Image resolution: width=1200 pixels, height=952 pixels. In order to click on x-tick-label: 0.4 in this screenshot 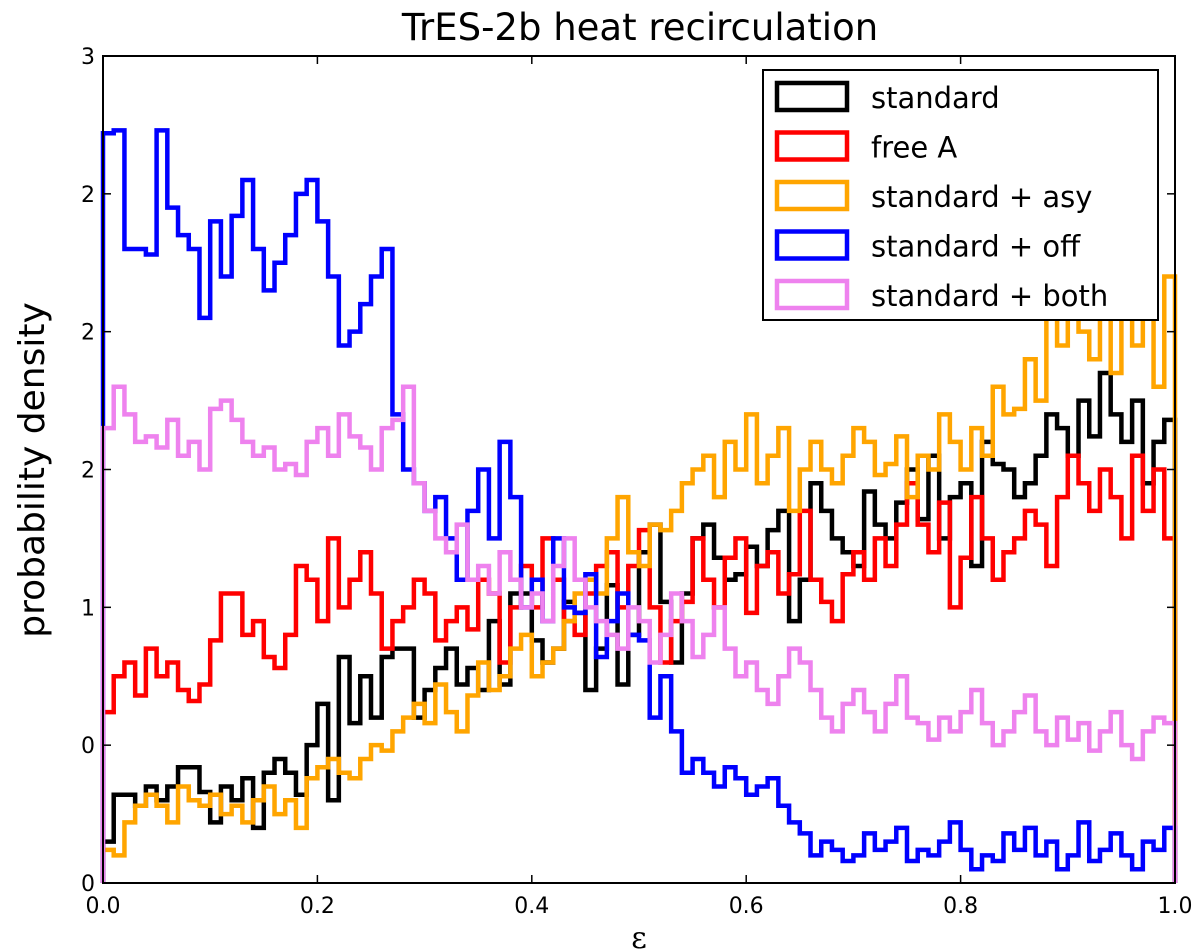, I will do `click(531, 906)`.